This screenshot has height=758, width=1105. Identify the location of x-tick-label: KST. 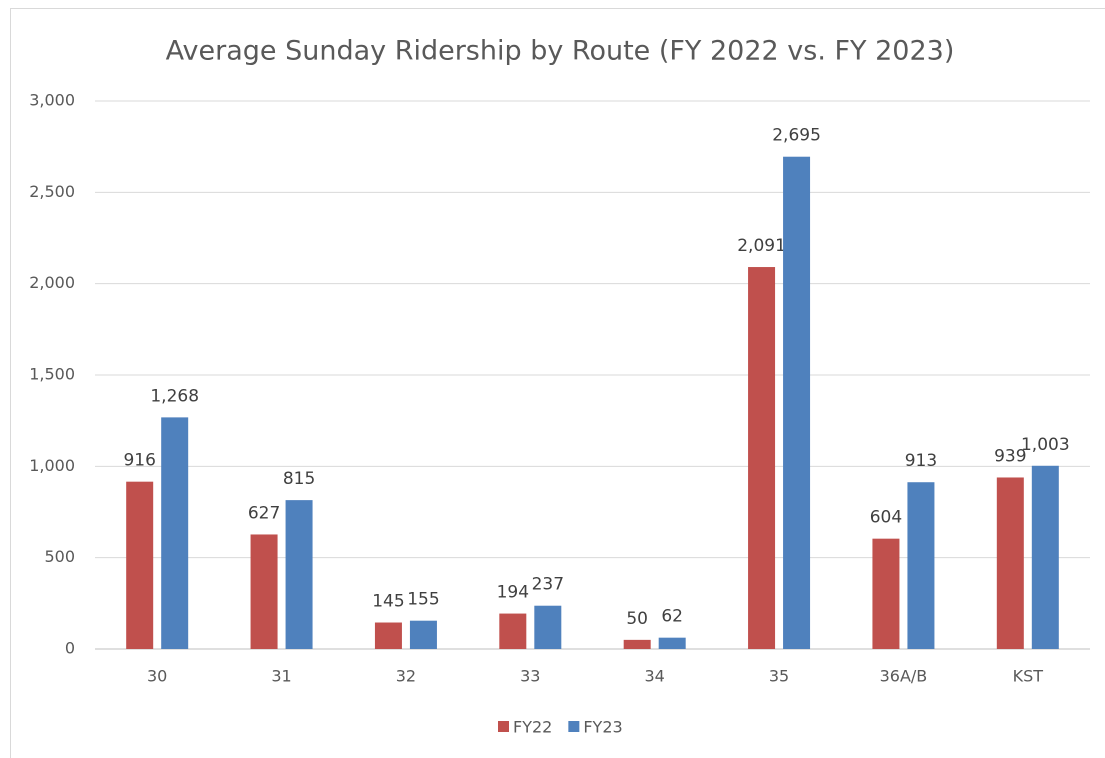
(1028, 676).